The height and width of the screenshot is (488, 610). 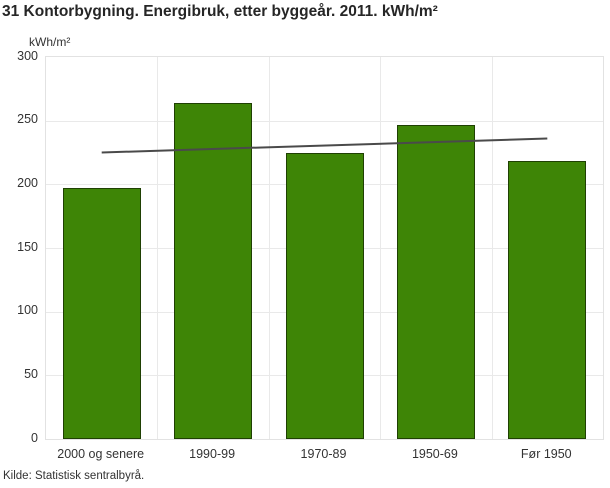 I want to click on trend-line, so click(x=324, y=145).